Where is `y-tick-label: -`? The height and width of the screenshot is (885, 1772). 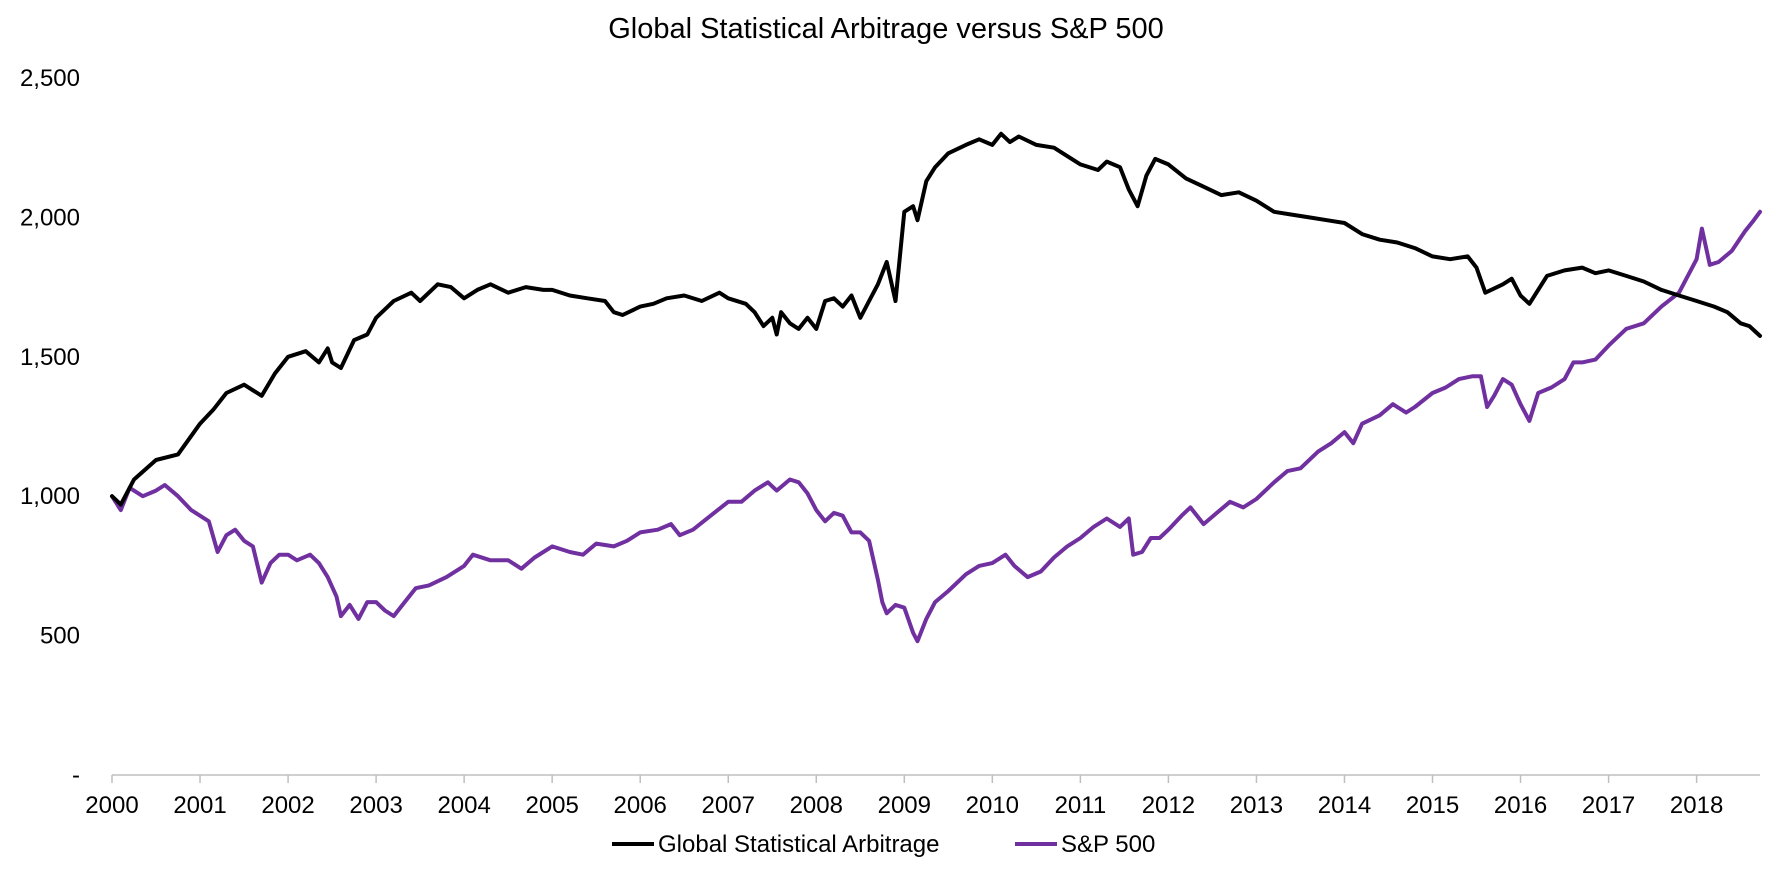 y-tick-label: - is located at coordinates (76, 775).